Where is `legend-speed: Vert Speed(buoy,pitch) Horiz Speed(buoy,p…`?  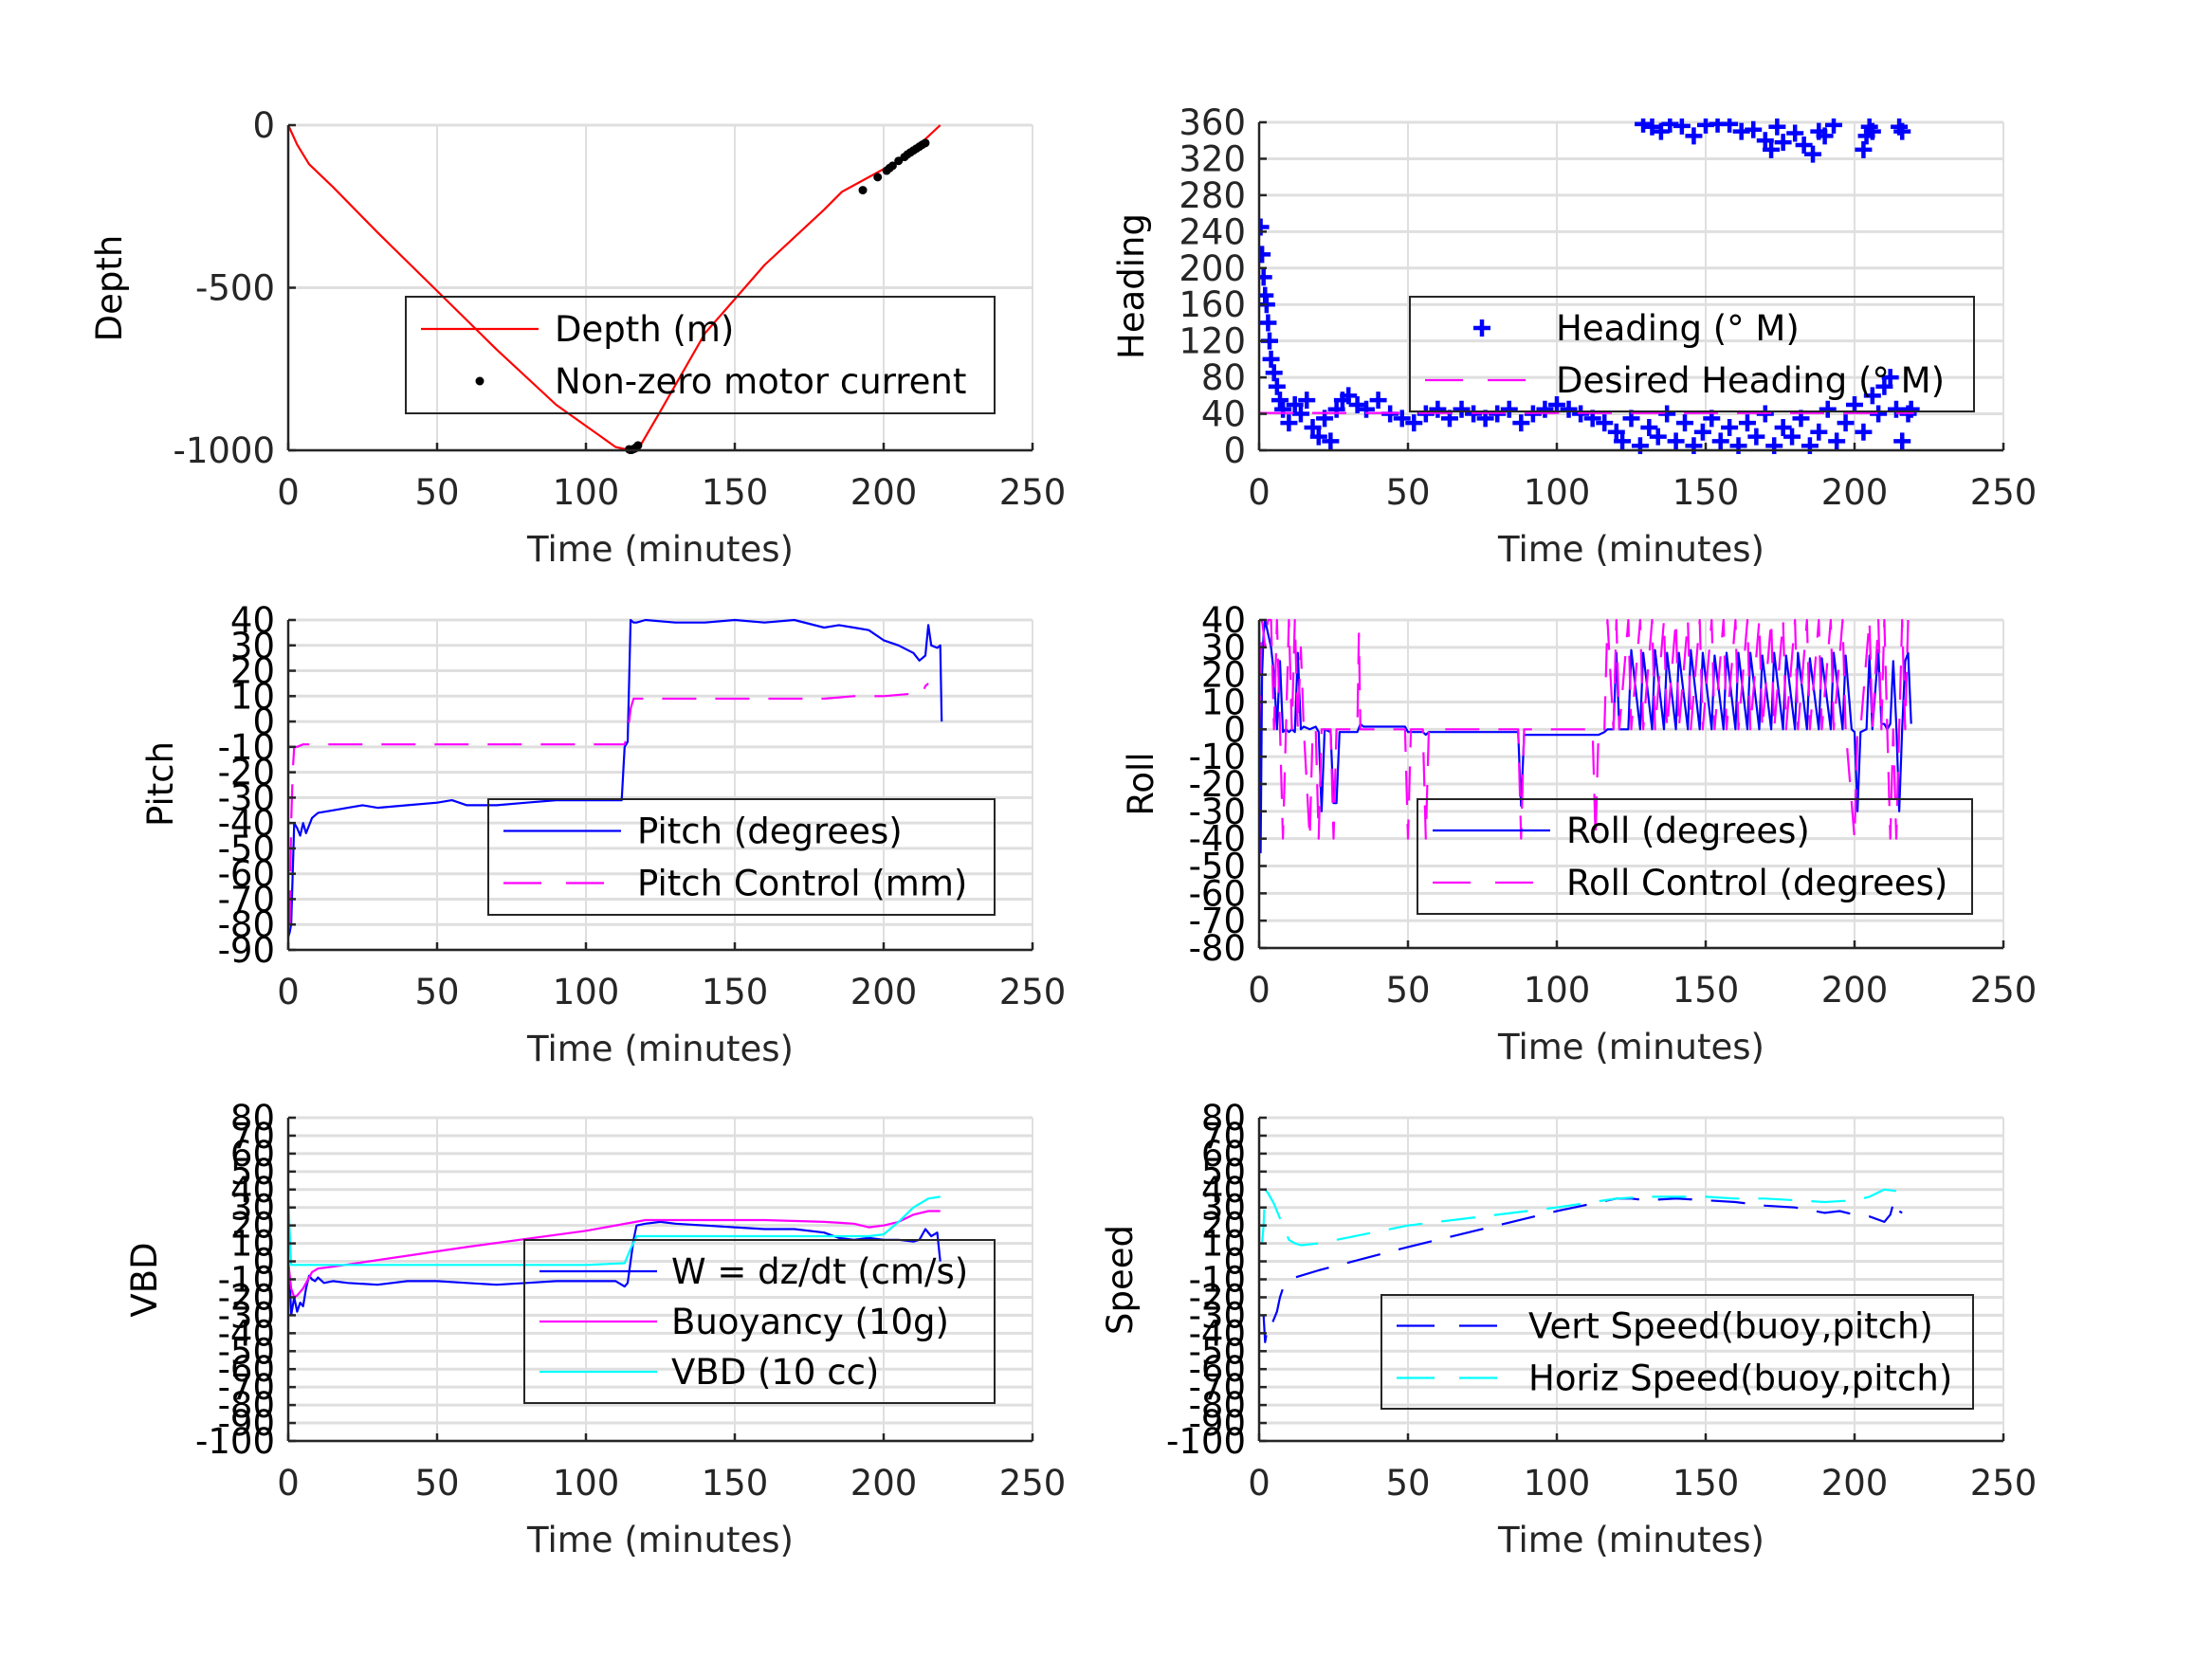
legend-speed: Vert Speed(buoy,pitch) Horiz Speed(buoy,p… is located at coordinates (1677, 1352).